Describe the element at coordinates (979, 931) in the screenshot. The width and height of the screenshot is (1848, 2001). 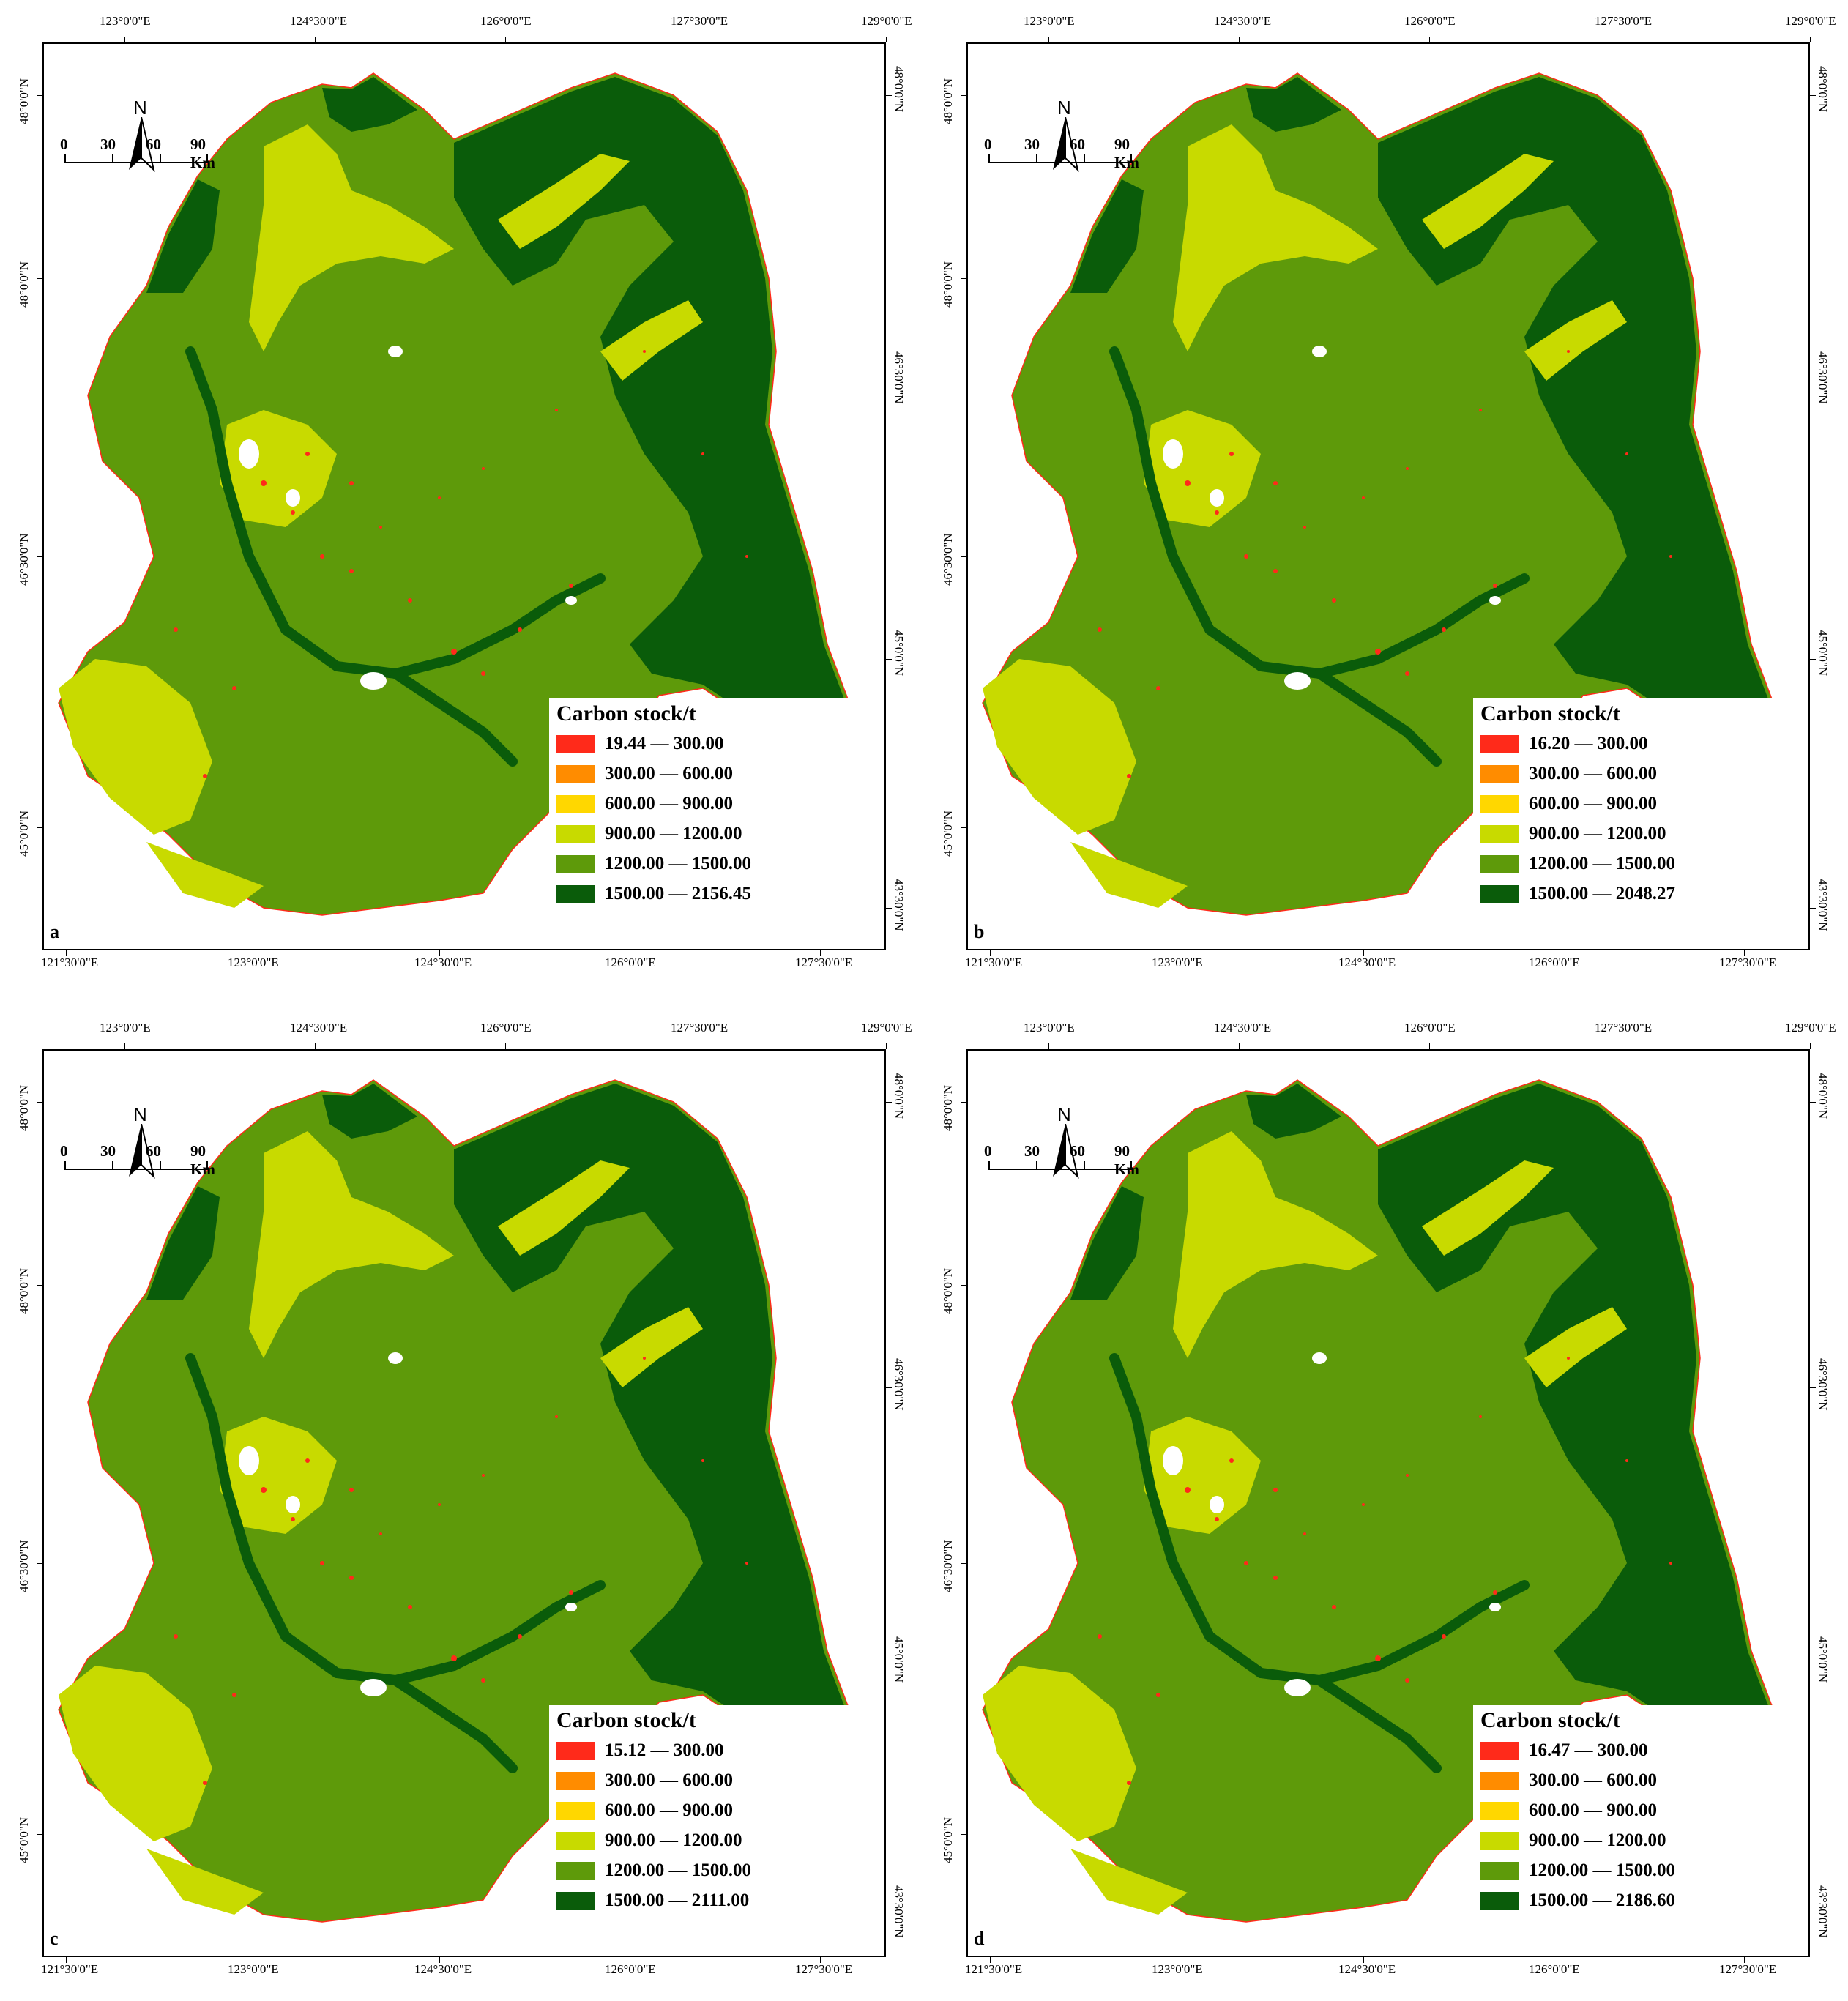
I see `panel-label: b` at that location.